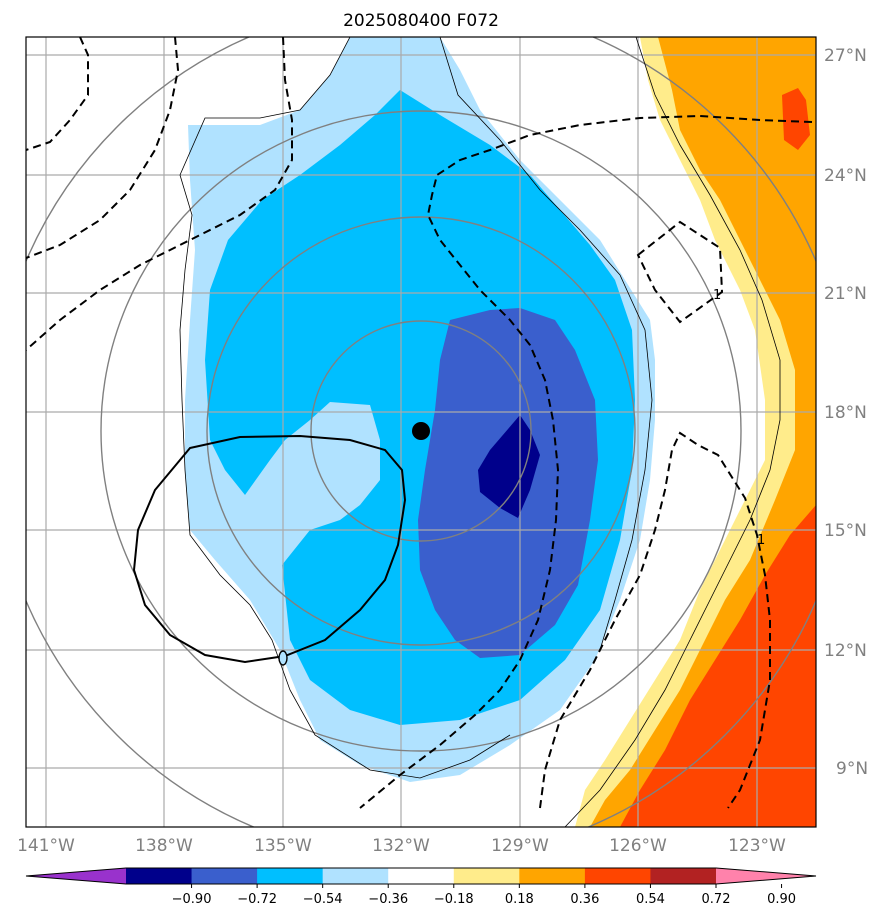  Describe the element at coordinates (388, 899) in the screenshot. I see `colorbar-tick-label: −0.36` at that location.